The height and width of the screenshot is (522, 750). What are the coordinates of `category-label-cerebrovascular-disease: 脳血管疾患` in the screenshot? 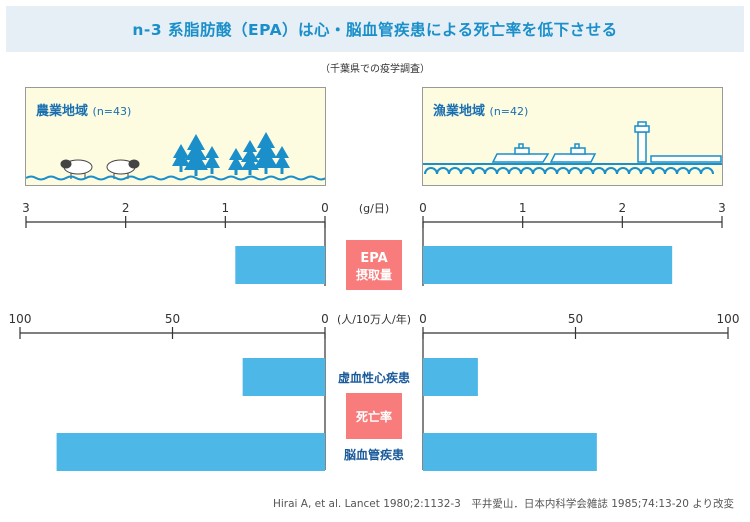 It's located at (374, 454).